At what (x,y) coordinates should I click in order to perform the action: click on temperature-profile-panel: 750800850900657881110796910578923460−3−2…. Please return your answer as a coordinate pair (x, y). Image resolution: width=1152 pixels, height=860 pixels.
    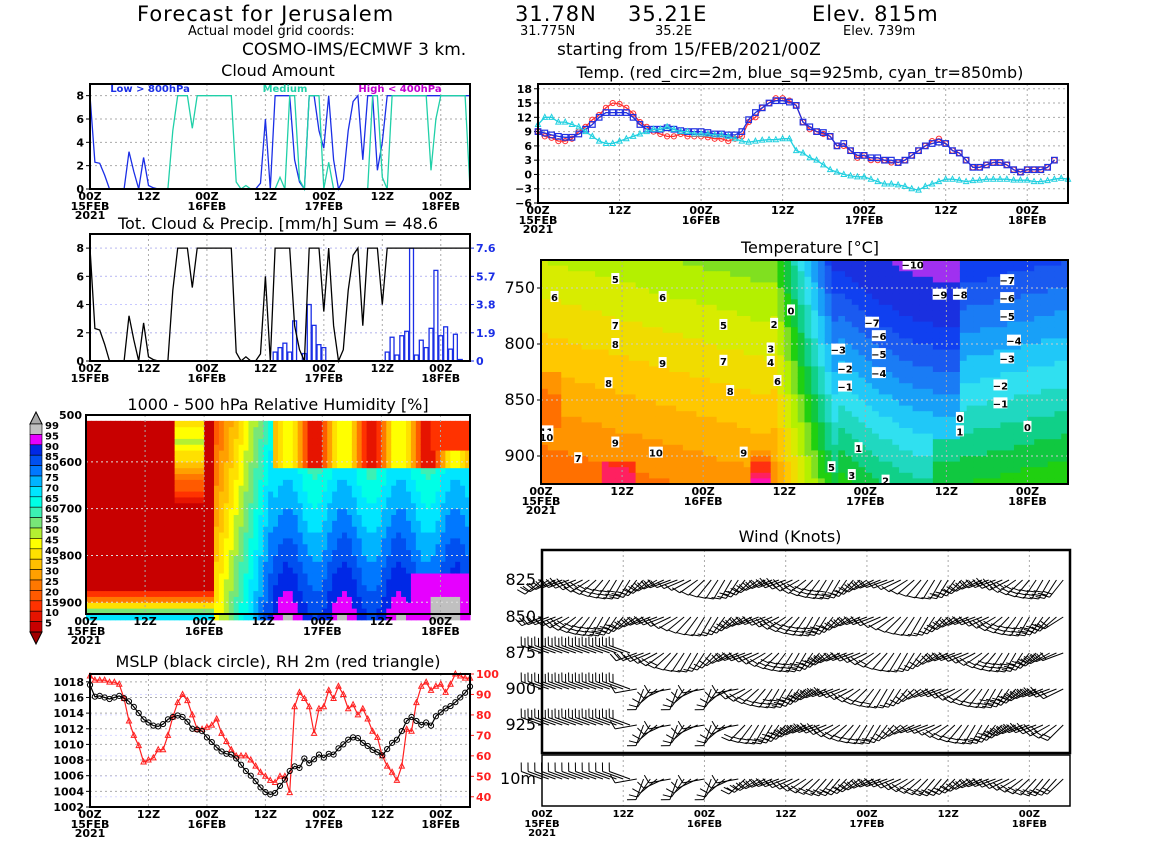
    Looking at the image, I should click on (786, 387).